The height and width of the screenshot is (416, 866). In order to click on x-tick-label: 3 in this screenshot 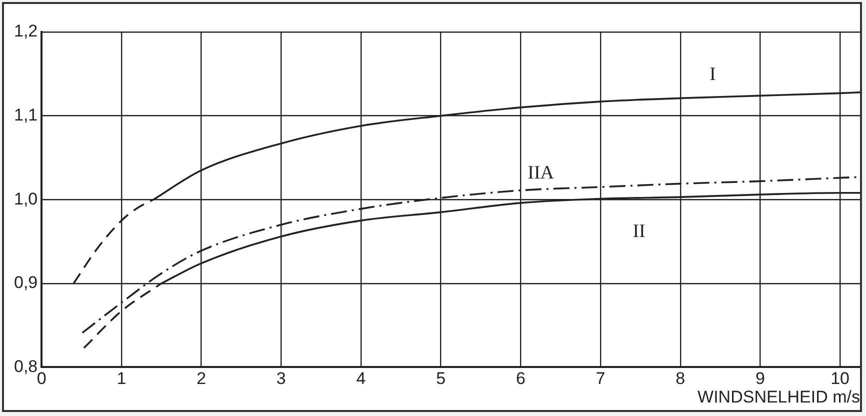, I will do `click(281, 378)`.